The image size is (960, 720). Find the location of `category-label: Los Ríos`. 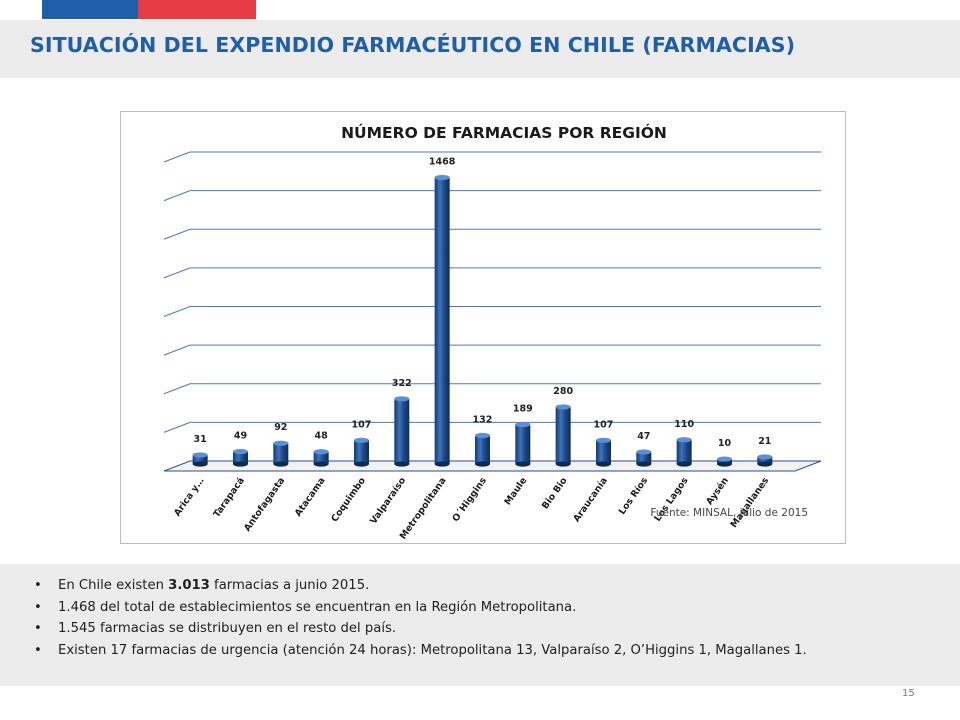

category-label: Los Ríos is located at coordinates (634, 496).